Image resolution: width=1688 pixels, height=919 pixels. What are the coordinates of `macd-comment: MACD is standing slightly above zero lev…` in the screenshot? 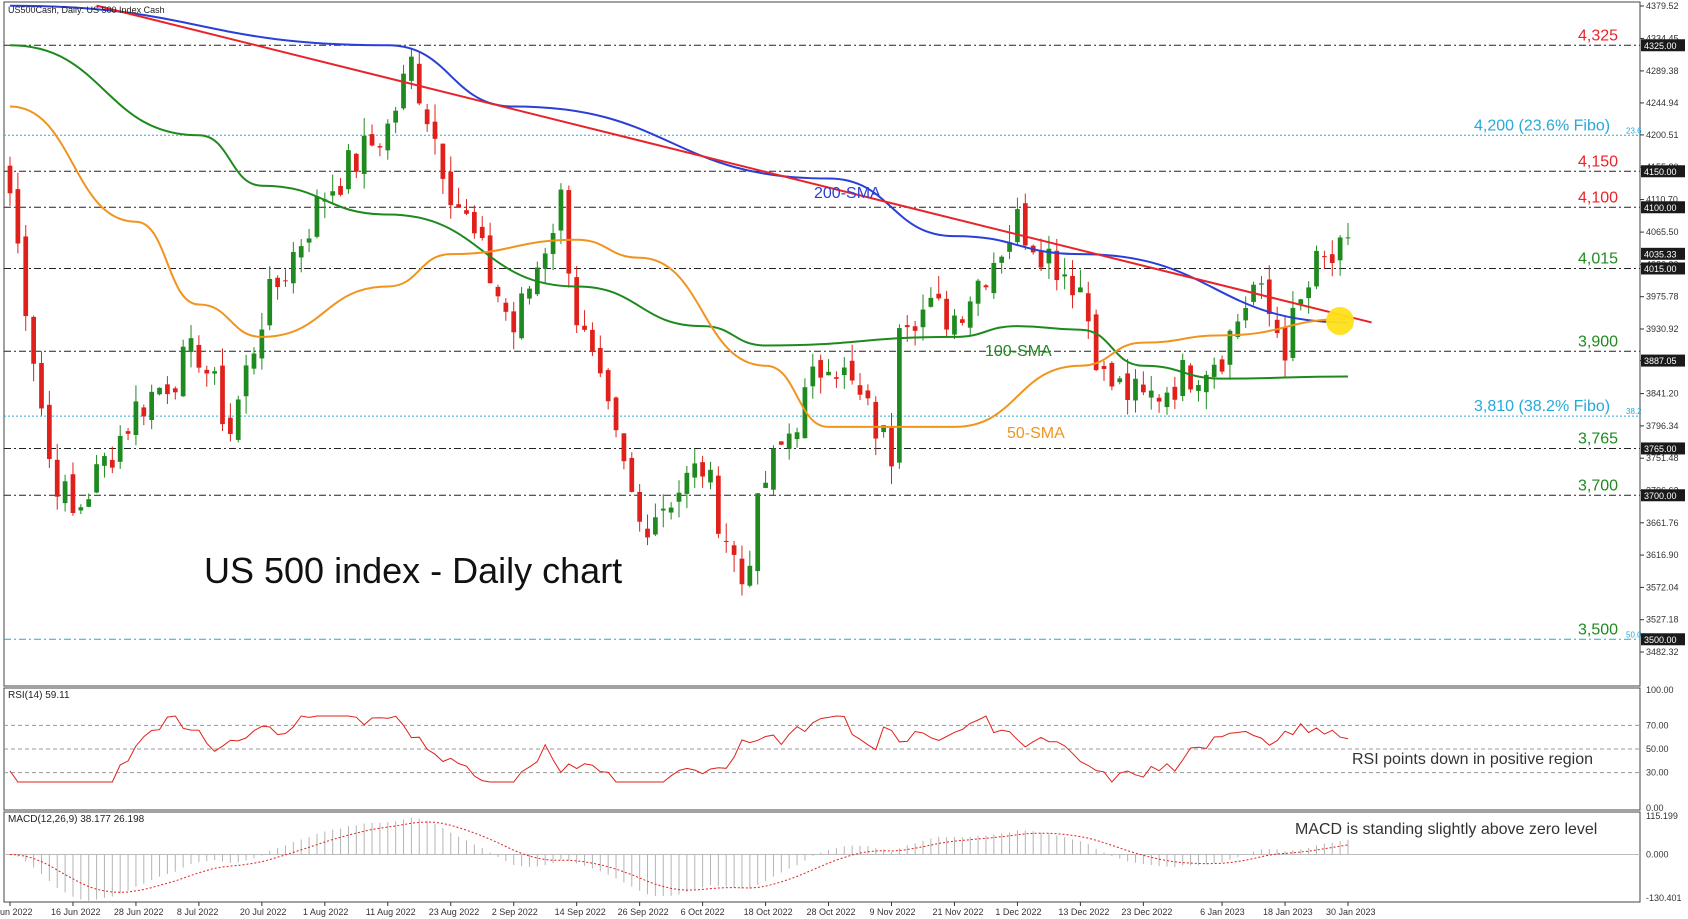 It's located at (1446, 829).